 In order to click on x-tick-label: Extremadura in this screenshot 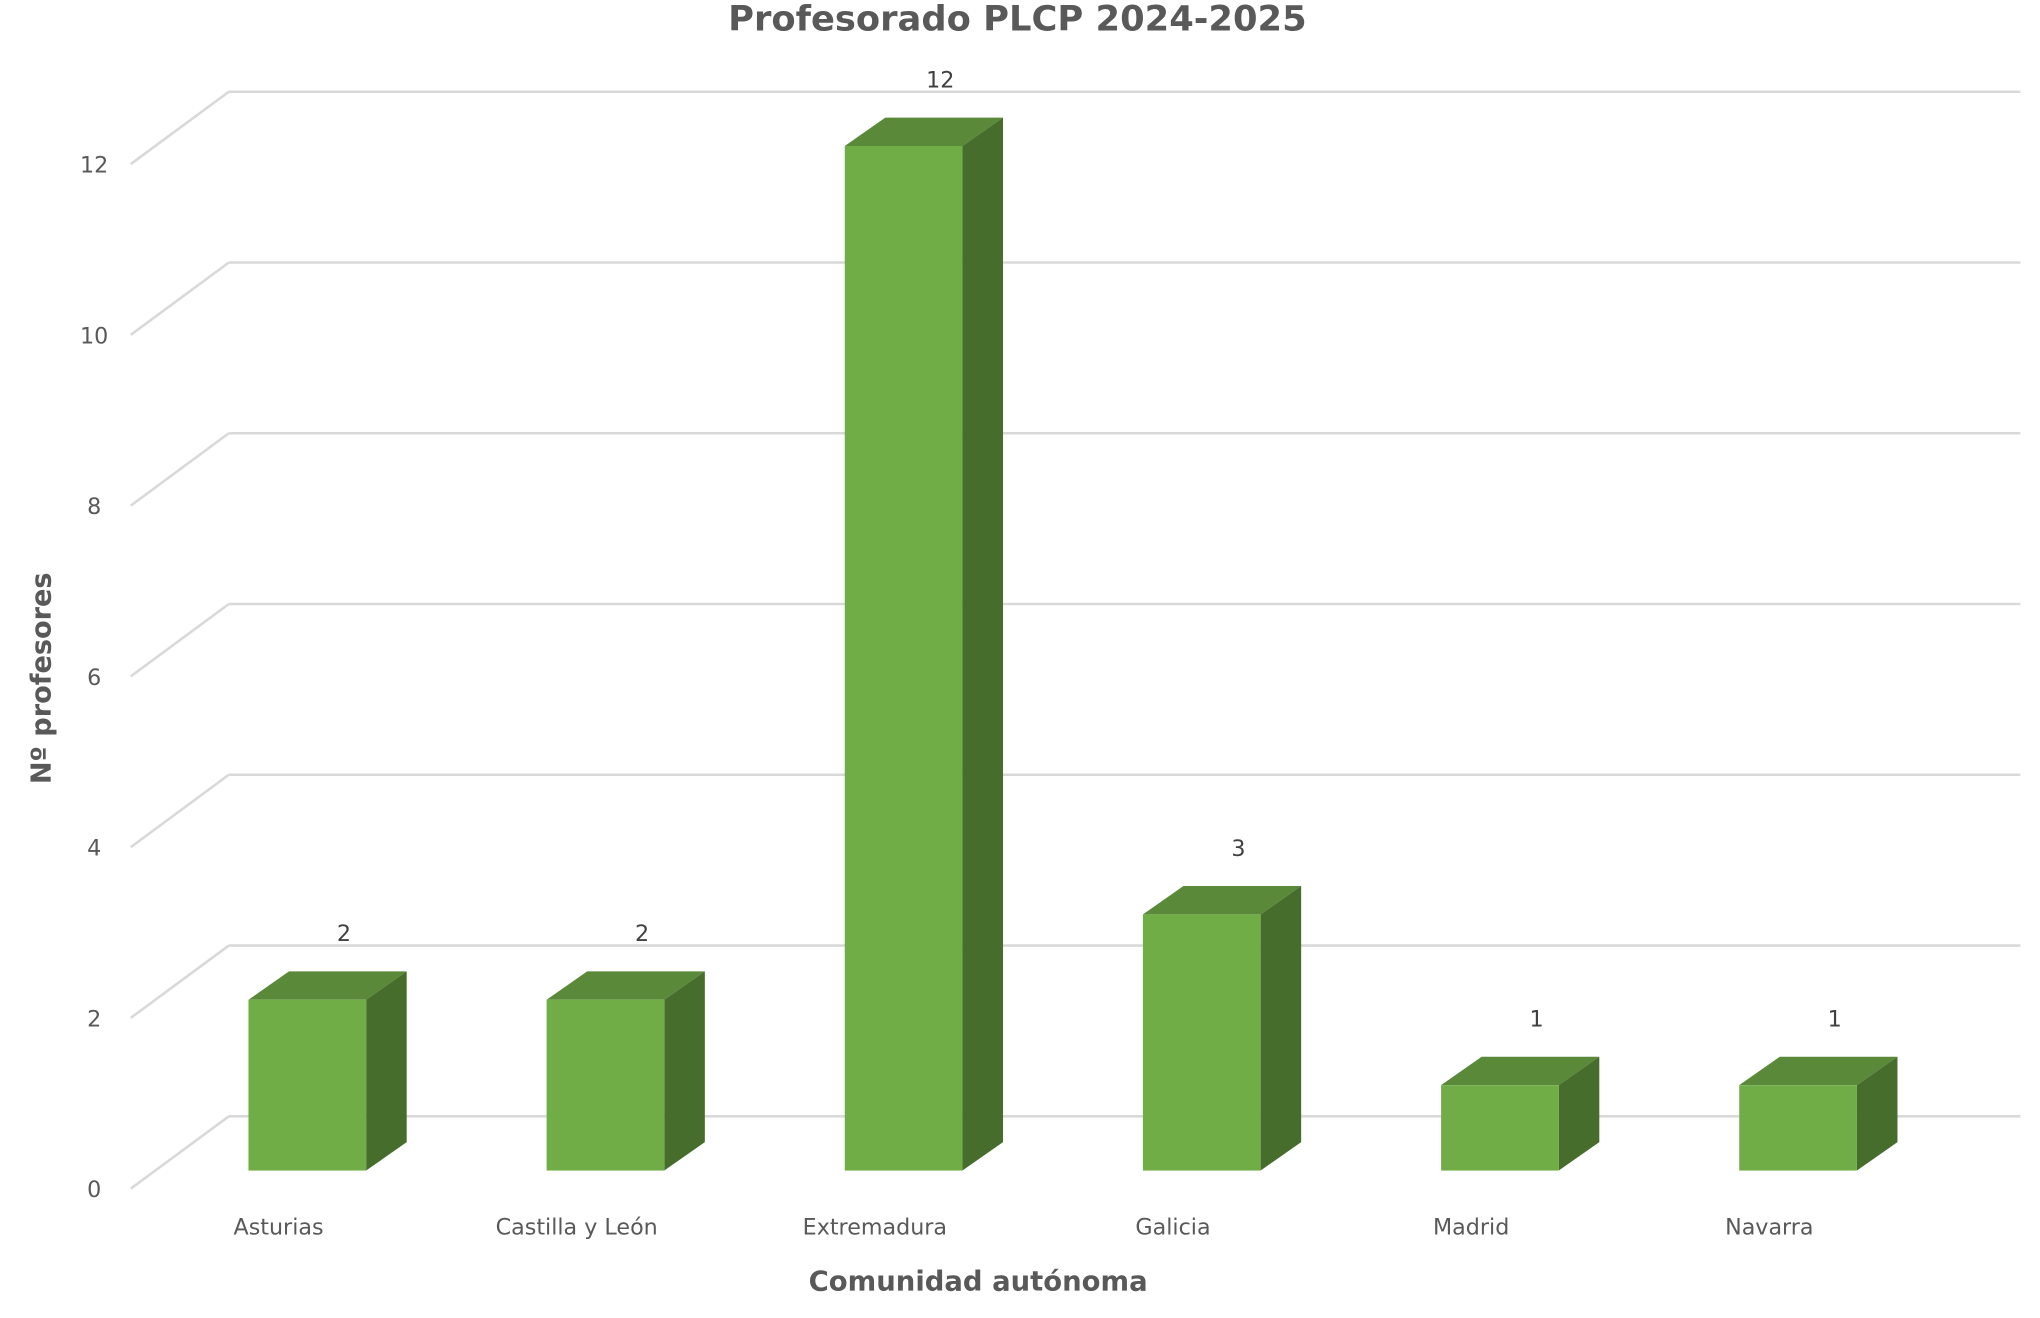, I will do `click(875, 1228)`.